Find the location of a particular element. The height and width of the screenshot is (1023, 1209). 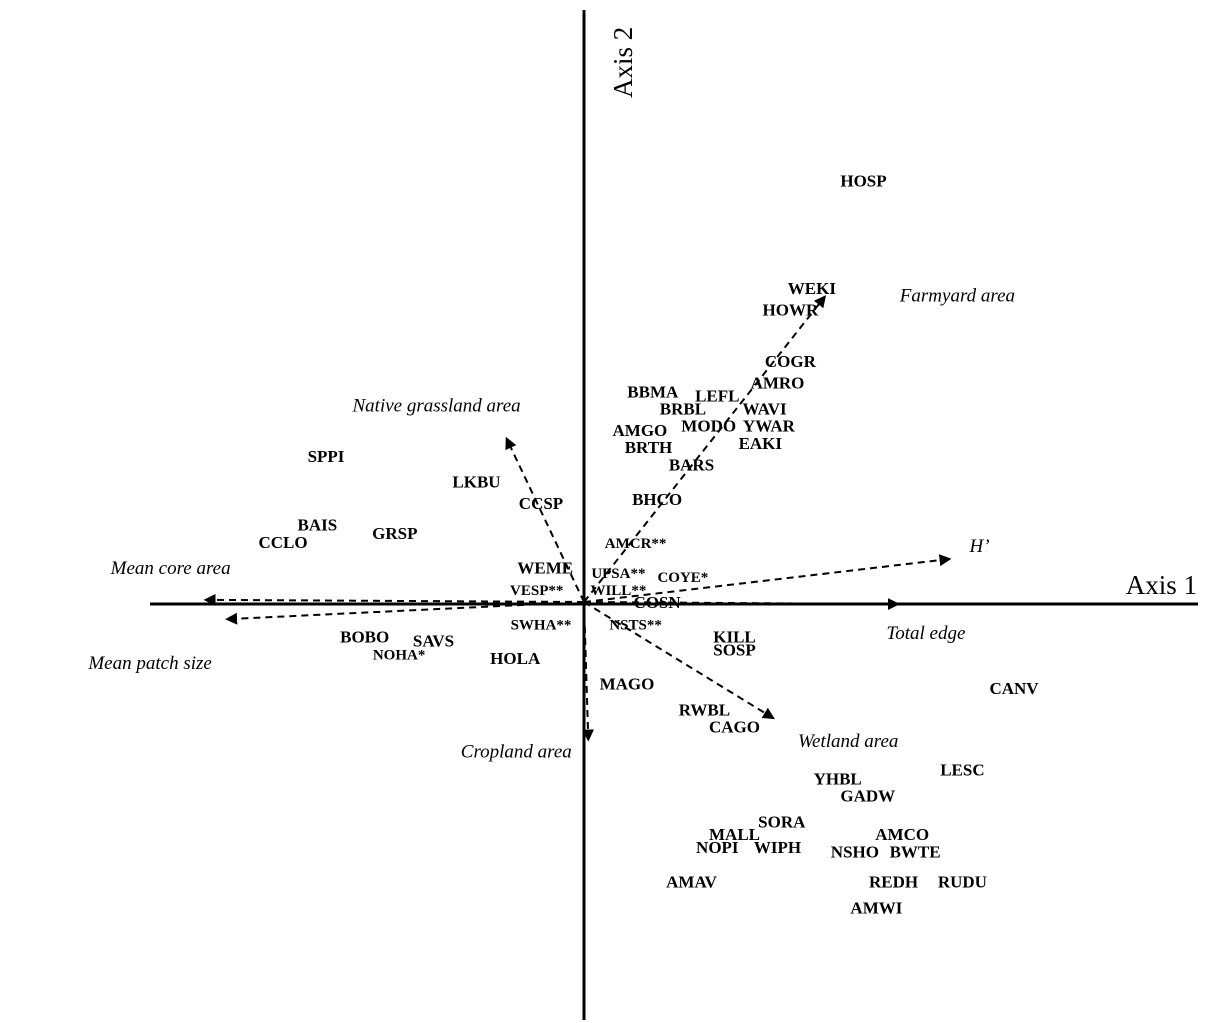

species-point-cago: CAGO is located at coordinates (734, 727).